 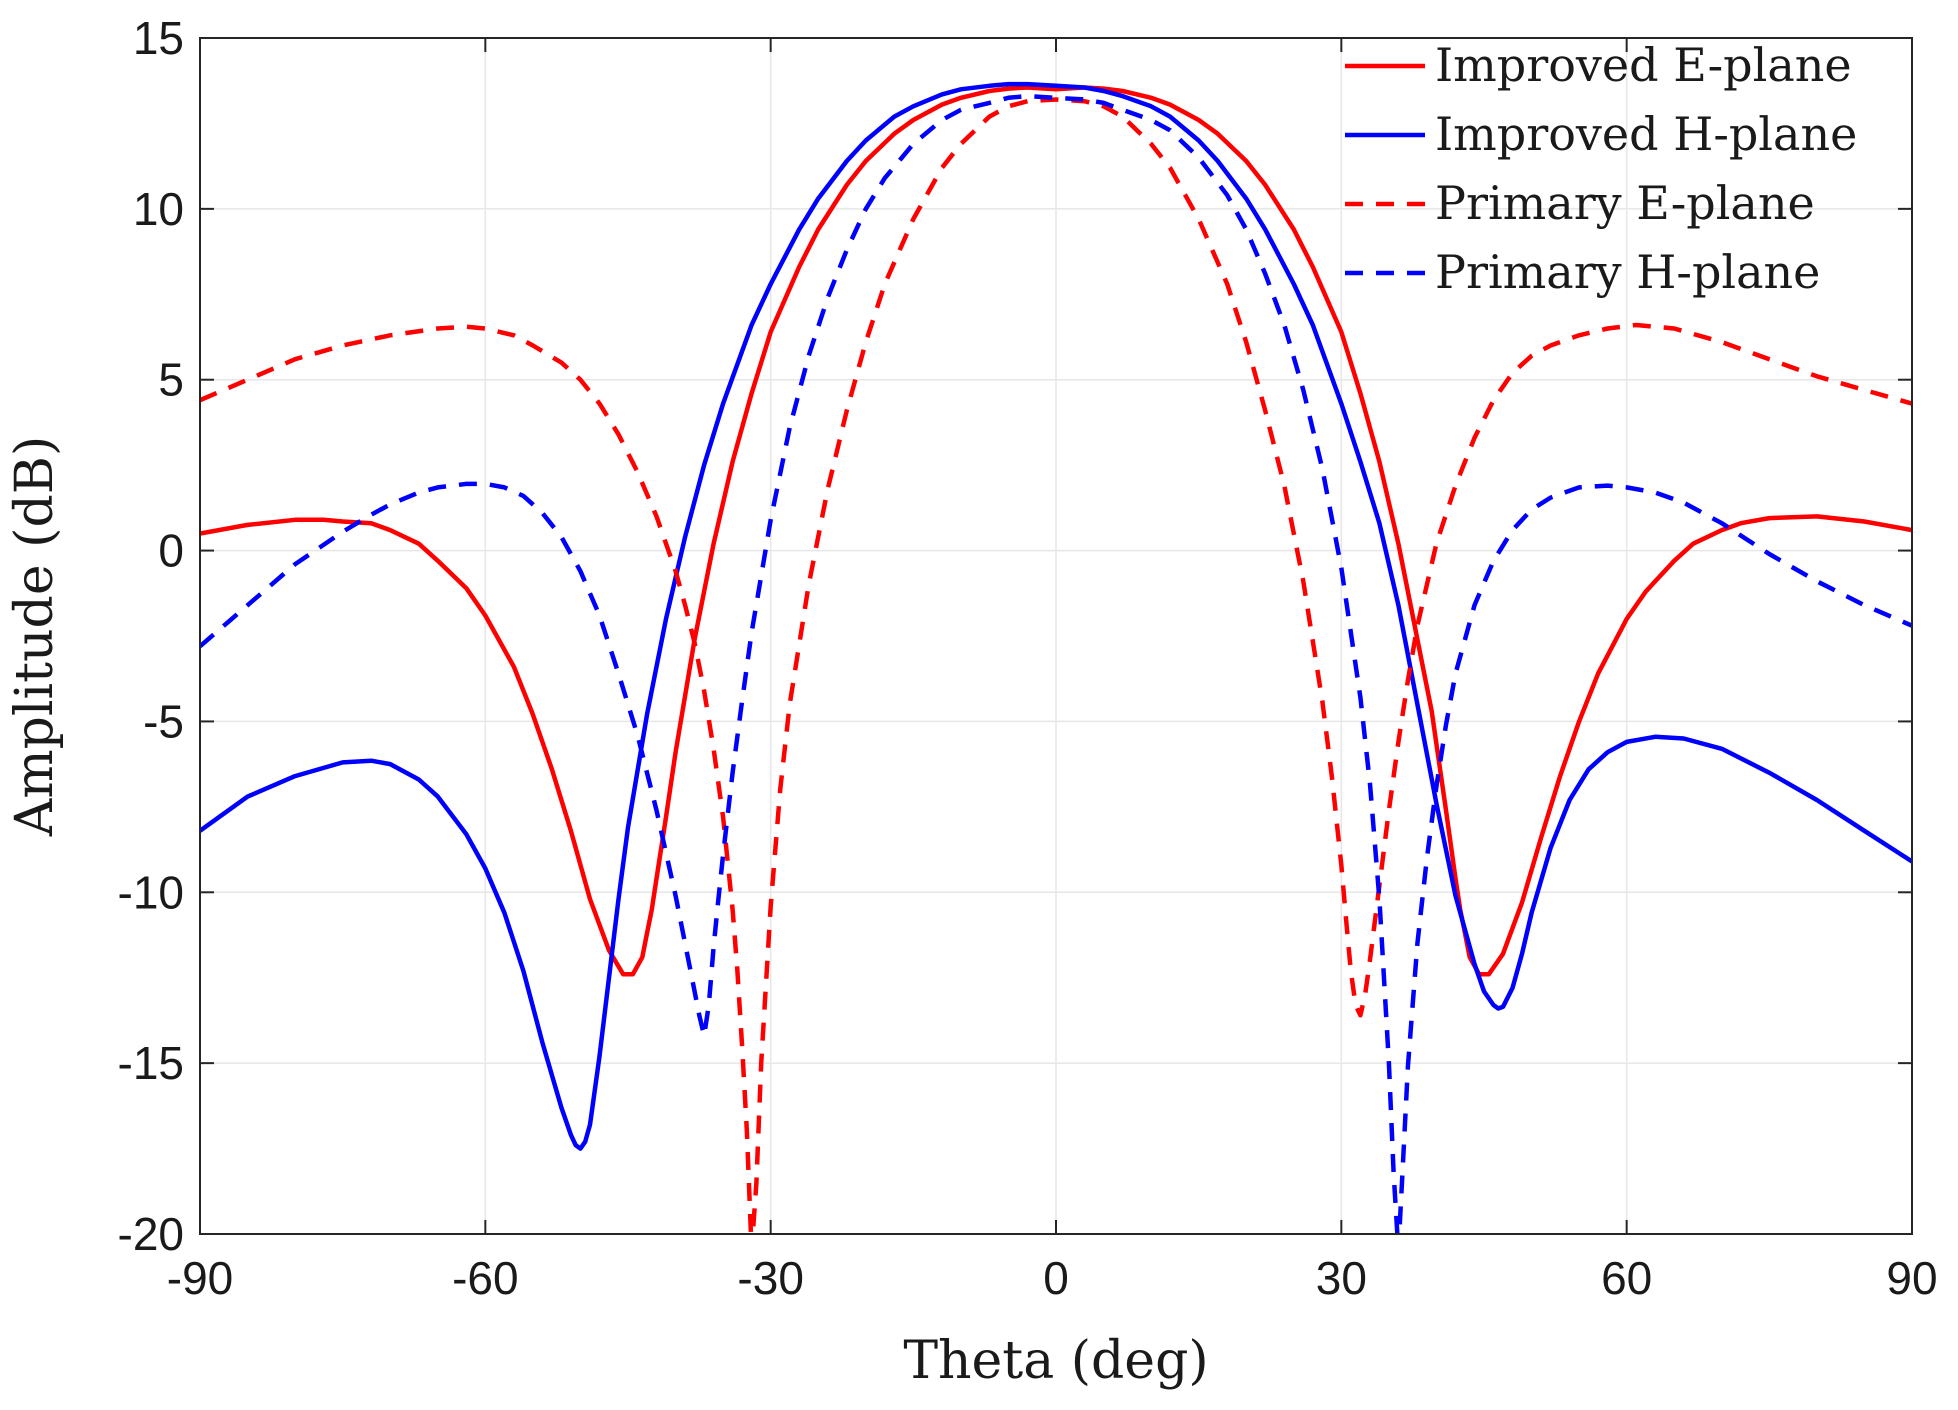 I want to click on y-tick-label: 10, so click(x=158, y=209).